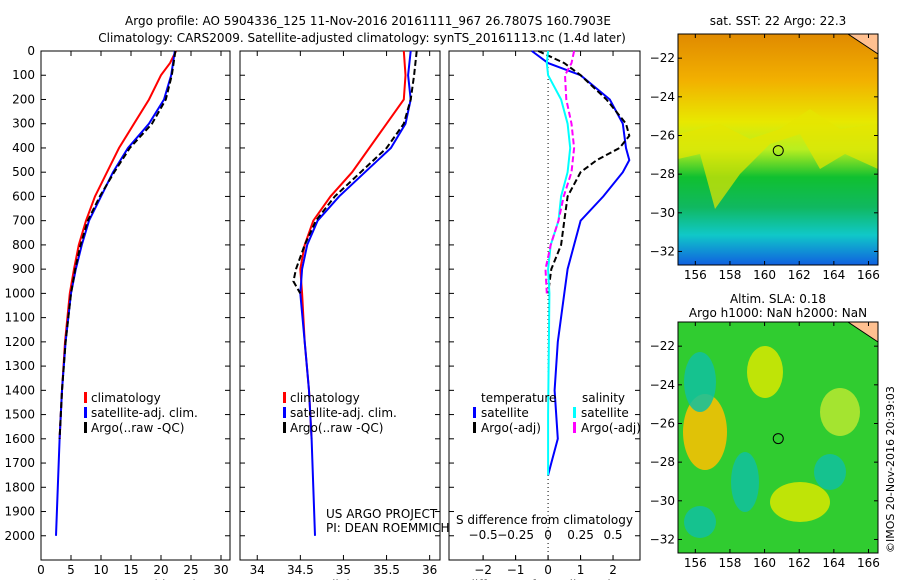 This screenshot has width=900, height=580. I want to click on x-tick-label: 2, so click(613, 570).